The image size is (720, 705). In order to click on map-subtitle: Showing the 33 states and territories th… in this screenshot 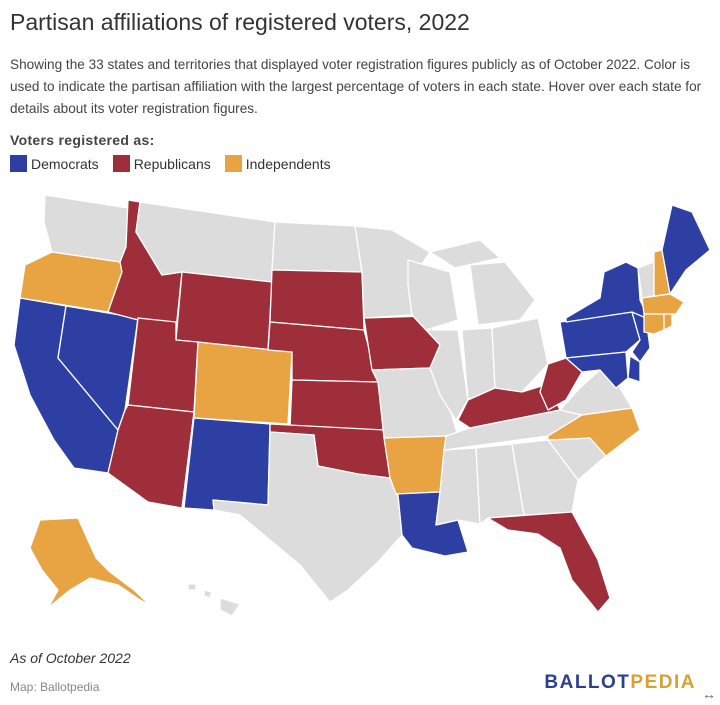, I will do `click(356, 86)`.